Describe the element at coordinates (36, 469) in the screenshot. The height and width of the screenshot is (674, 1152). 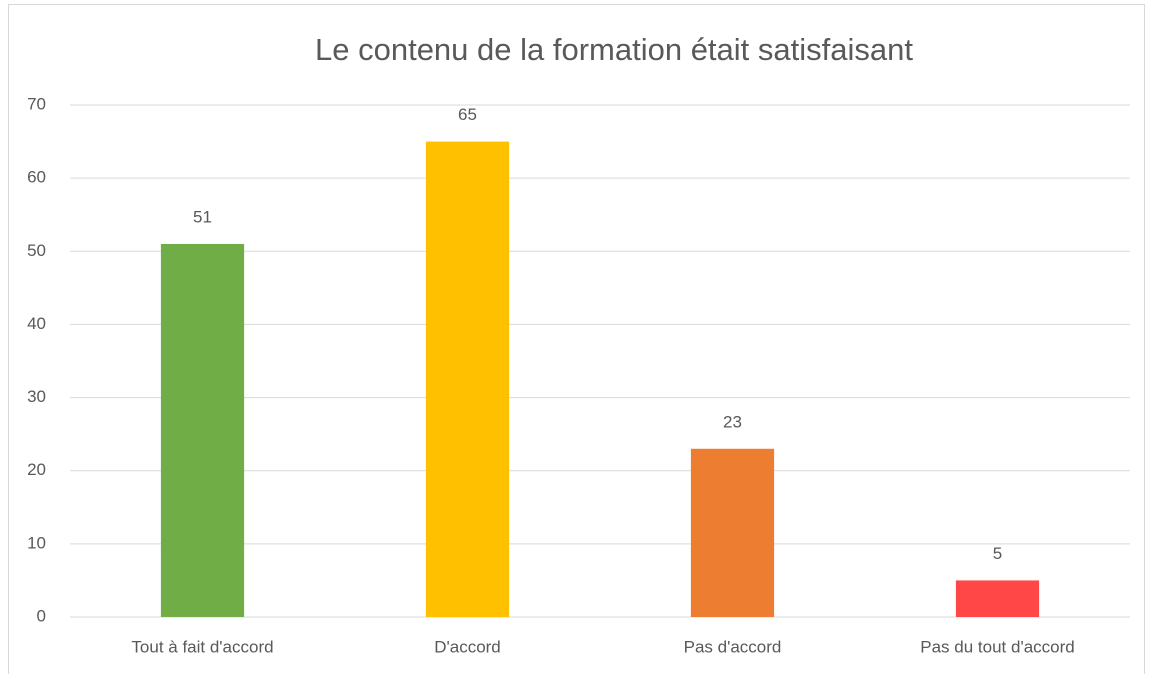
I see `y-tick-label: 20` at that location.